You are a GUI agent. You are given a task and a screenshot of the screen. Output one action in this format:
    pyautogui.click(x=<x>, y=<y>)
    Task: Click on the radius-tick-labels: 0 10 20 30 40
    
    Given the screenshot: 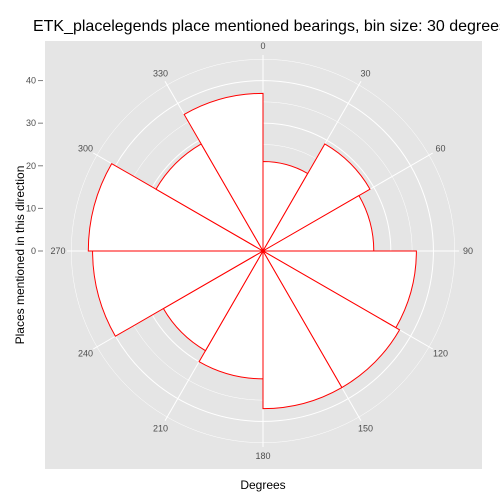 What is the action you would take?
    pyautogui.click(x=34, y=166)
    